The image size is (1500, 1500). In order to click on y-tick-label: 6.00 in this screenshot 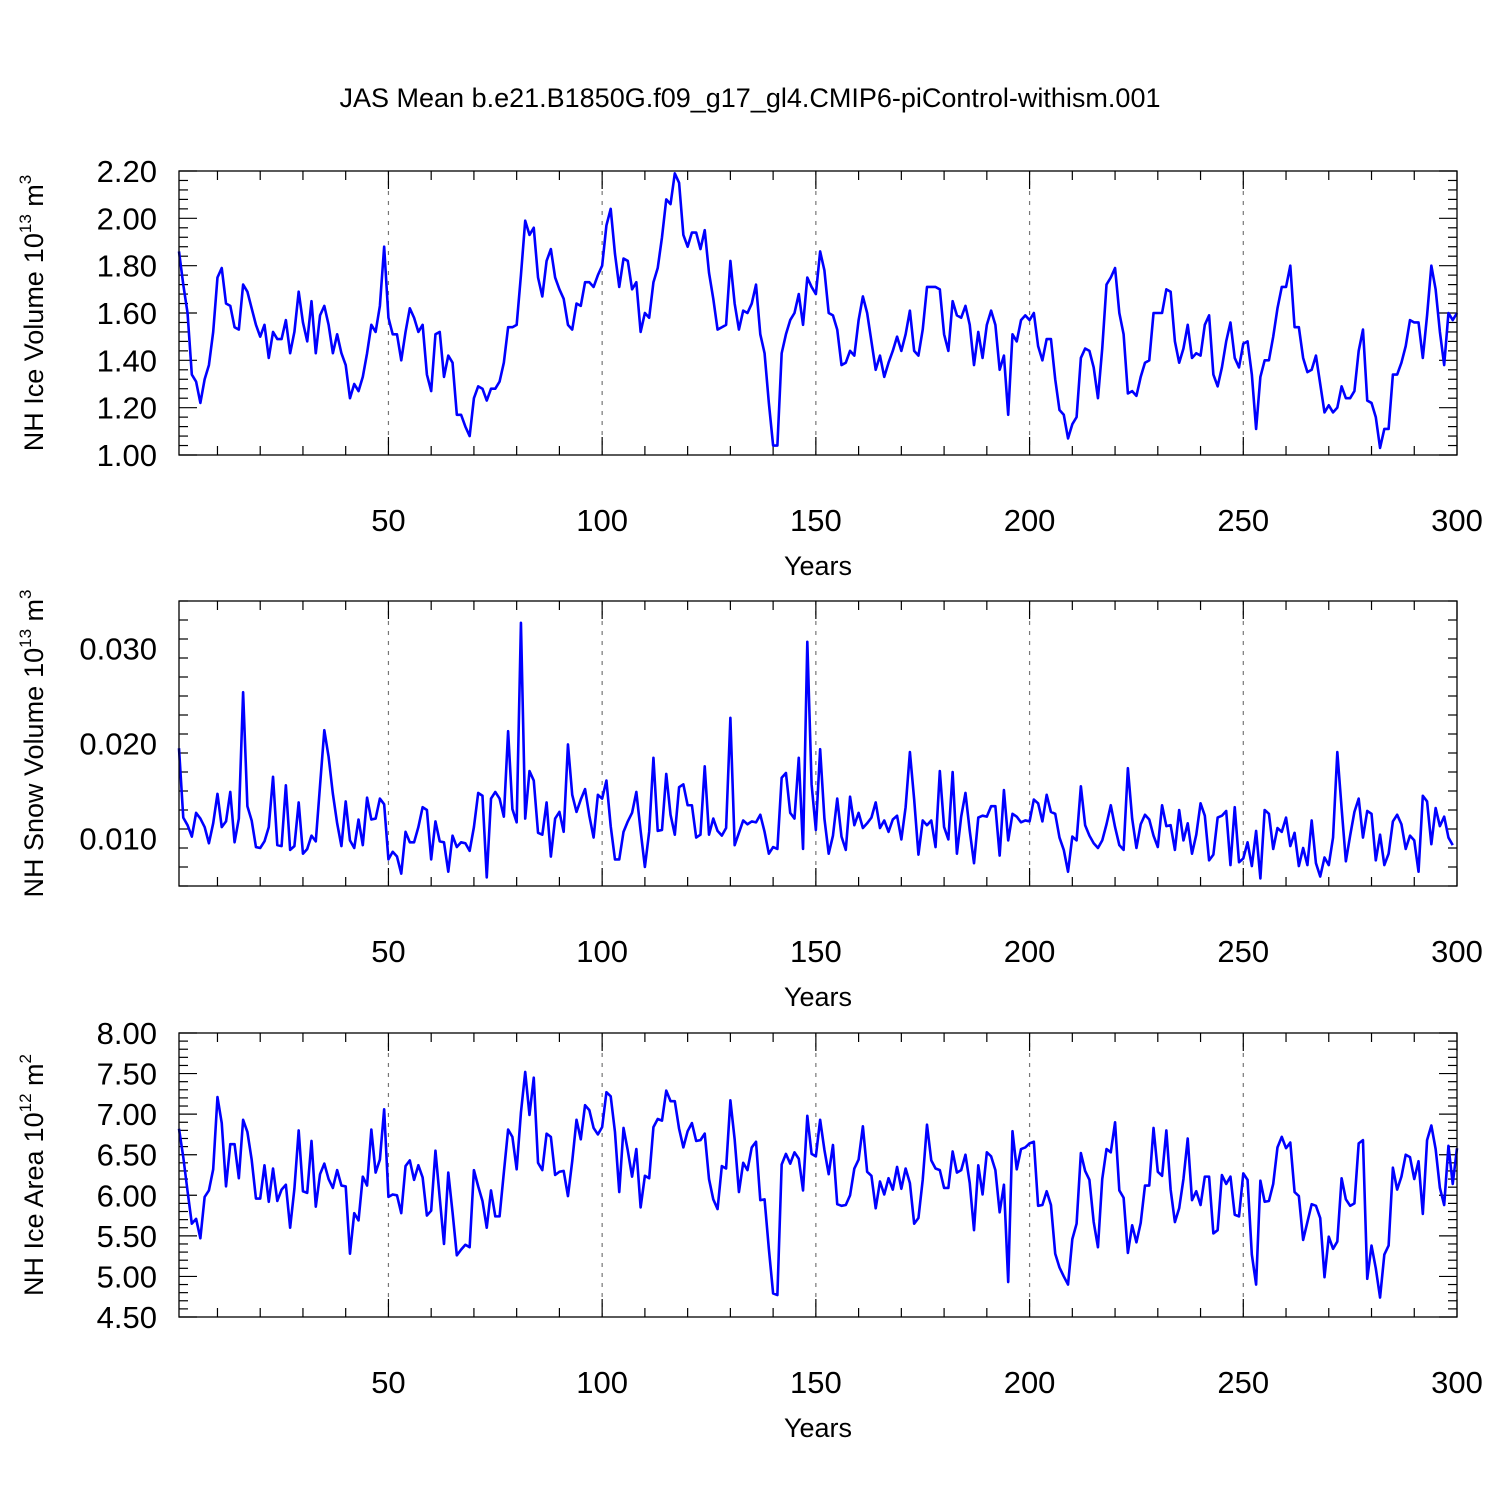, I will do `click(127, 1195)`.